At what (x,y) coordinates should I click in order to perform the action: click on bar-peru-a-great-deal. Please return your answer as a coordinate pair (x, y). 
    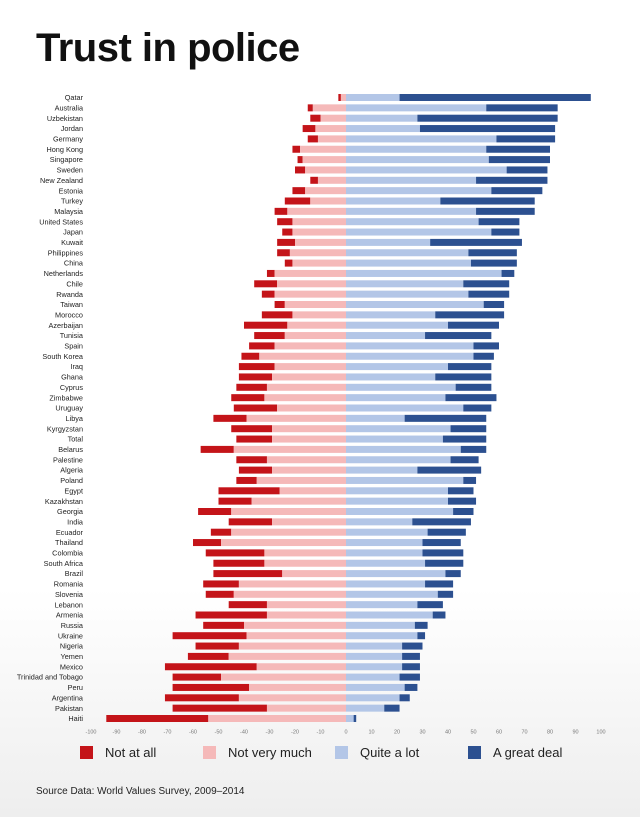
    Looking at the image, I should click on (411, 687).